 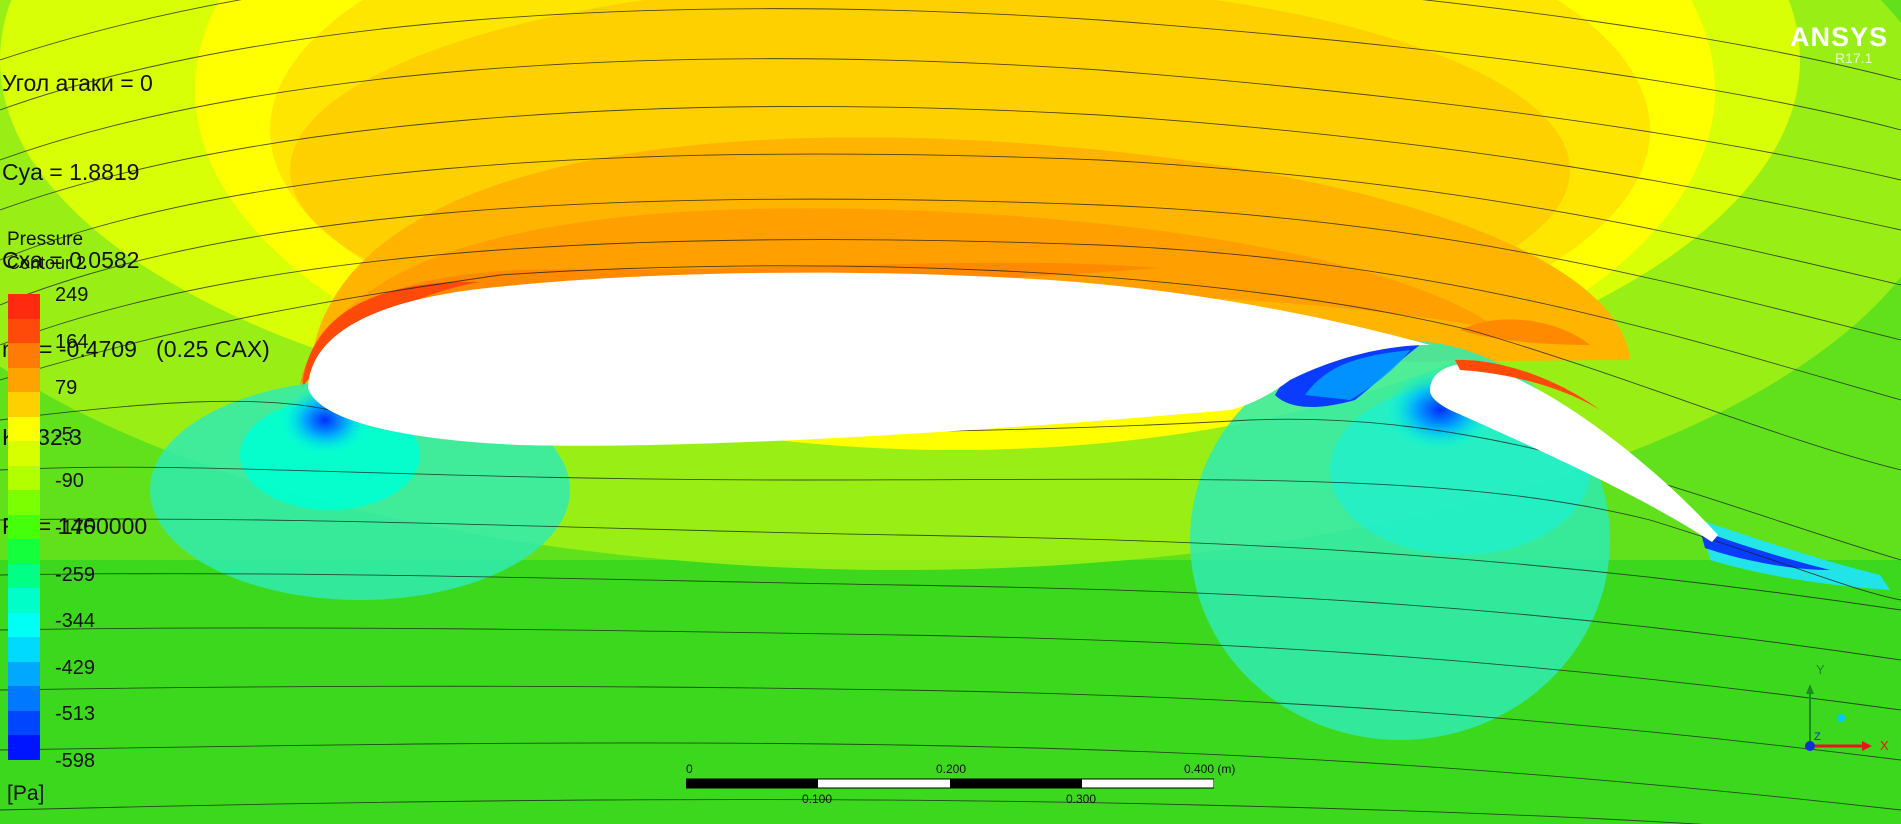 What do you see at coordinates (77, 83) in the screenshot?
I see `angle-of-attack-label: Угол атаки = 0` at bounding box center [77, 83].